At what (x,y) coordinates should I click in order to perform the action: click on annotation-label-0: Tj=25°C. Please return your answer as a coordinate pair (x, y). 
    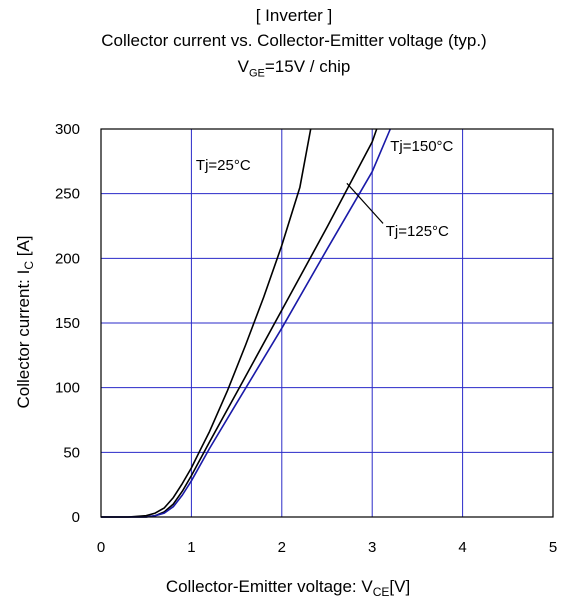
    Looking at the image, I should click on (223, 165).